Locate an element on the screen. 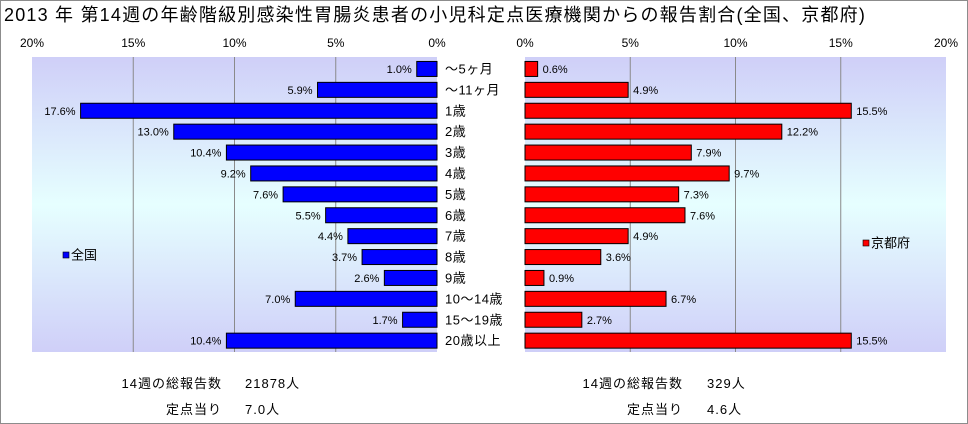 Image resolution: width=968 pixels, height=424 pixels. series-0-data-label: 5.5% is located at coordinates (308, 216).